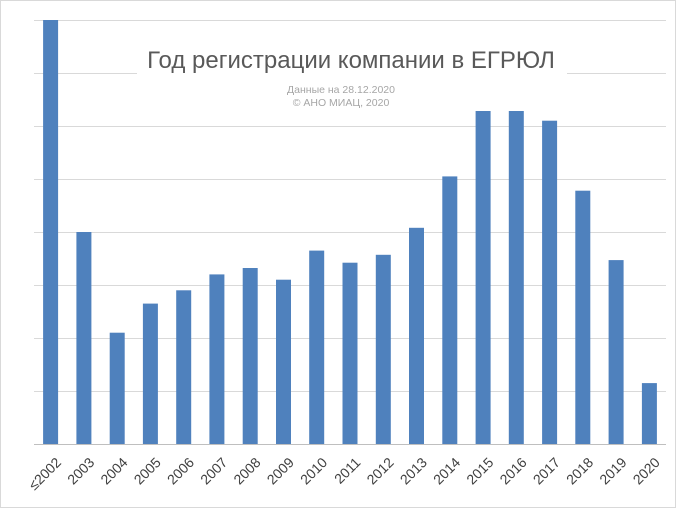 This screenshot has width=676, height=509. Describe the element at coordinates (341, 103) in the screenshot. I see `copyright-note: © АНО МИАЦ, 2020` at that location.